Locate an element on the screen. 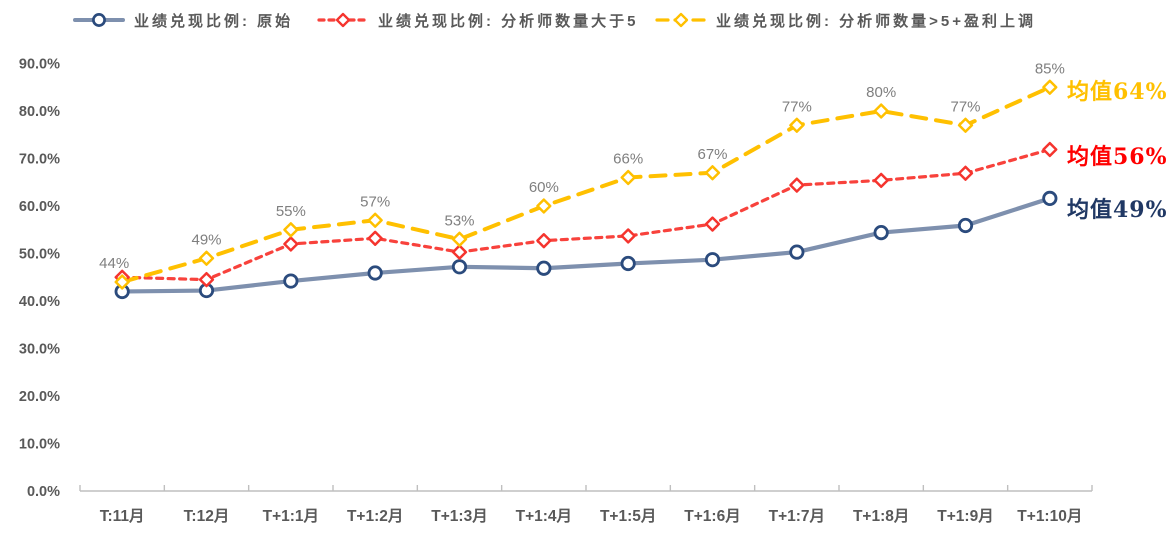 Image resolution: width=1173 pixels, height=534 pixels. data-point-label: 60% is located at coordinates (544, 187).